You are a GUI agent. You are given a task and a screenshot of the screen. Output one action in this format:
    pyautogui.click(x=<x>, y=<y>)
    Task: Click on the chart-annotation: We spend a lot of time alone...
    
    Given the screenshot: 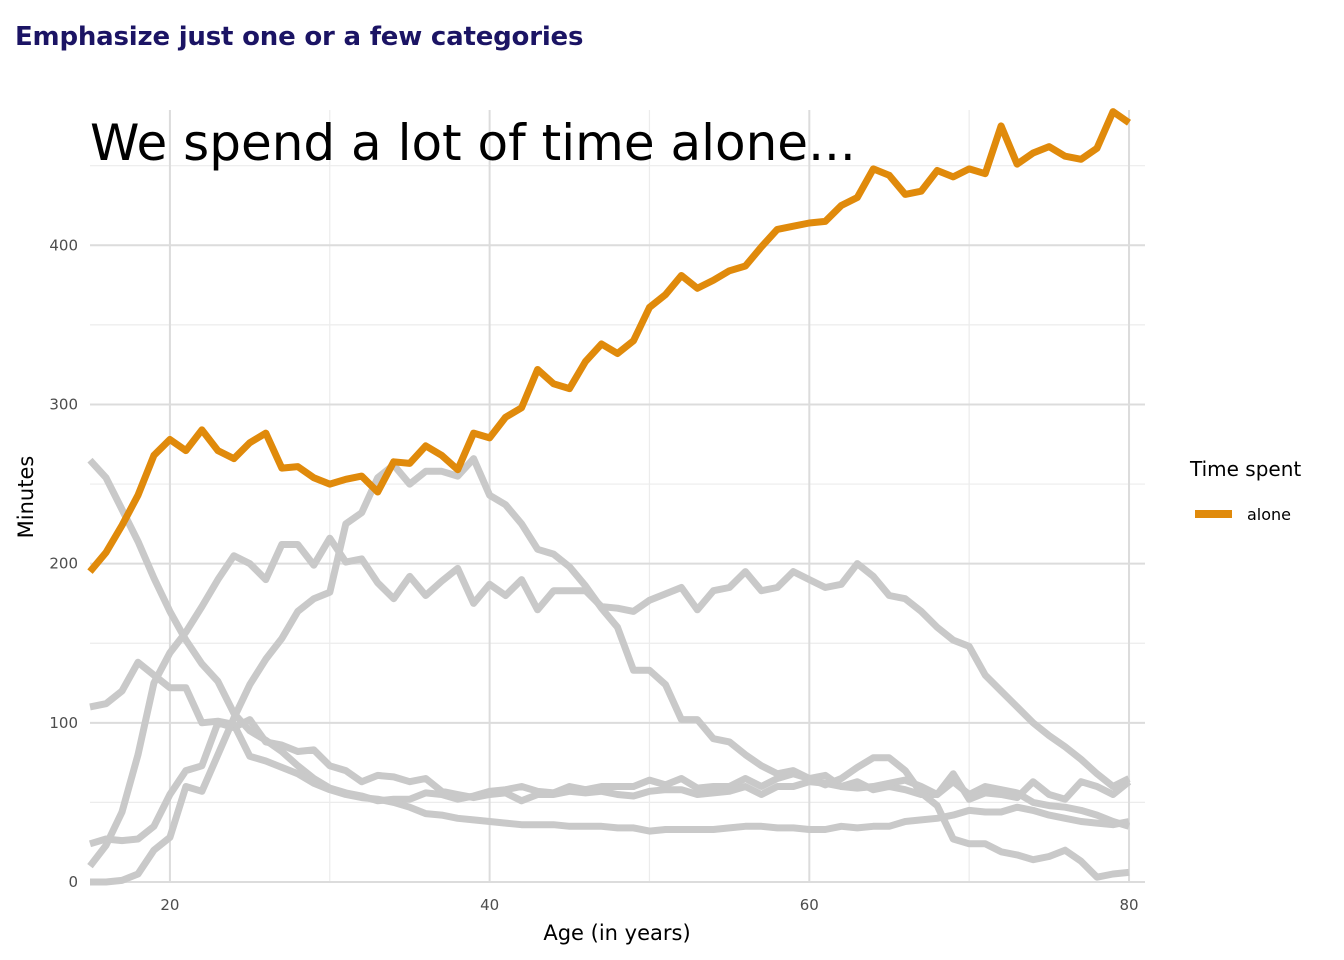 What is the action you would take?
    pyautogui.click(x=473, y=143)
    